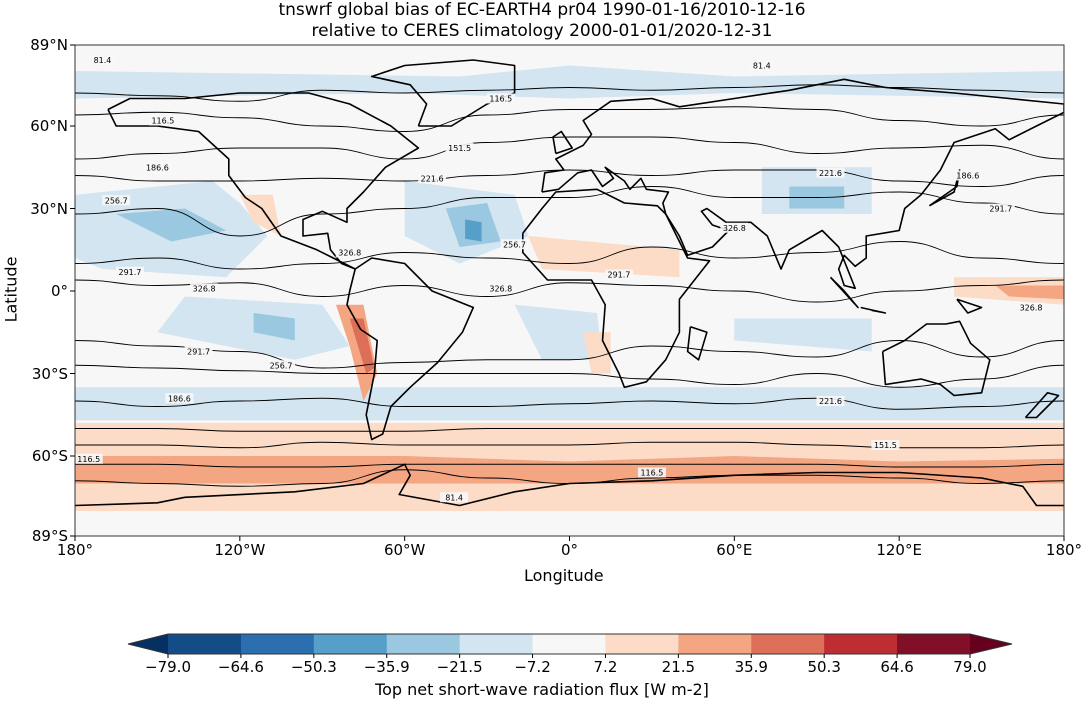 This screenshot has height=701, width=1084. Describe the element at coordinates (678, 667) in the screenshot. I see `colorbar-tick-label: 21.5` at that location.